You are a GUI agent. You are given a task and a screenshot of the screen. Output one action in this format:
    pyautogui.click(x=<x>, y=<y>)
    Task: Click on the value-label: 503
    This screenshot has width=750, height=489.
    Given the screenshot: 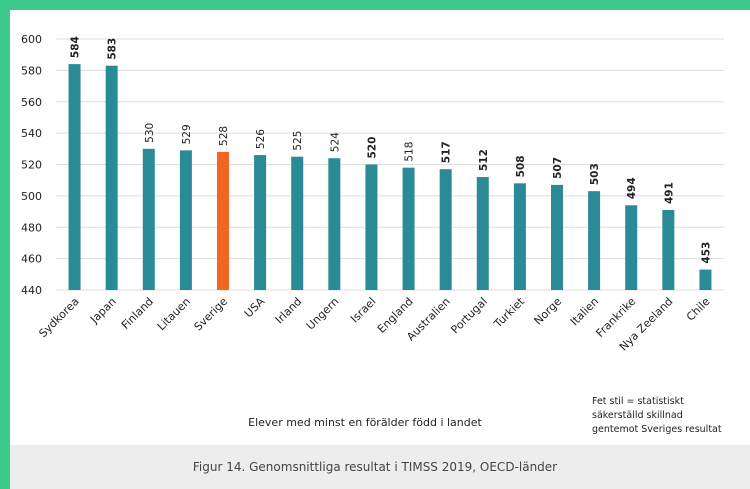 What is the action you would take?
    pyautogui.click(x=595, y=174)
    